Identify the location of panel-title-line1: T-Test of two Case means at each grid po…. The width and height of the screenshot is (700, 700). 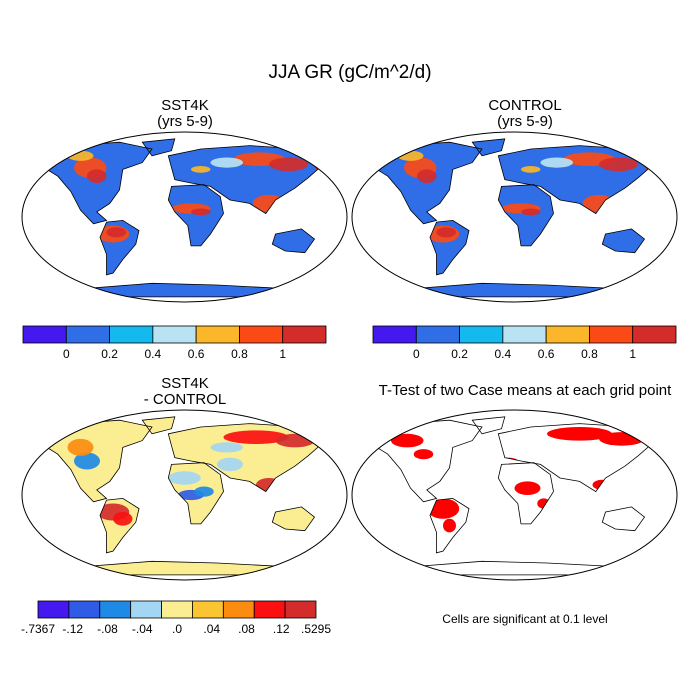
(525, 390).